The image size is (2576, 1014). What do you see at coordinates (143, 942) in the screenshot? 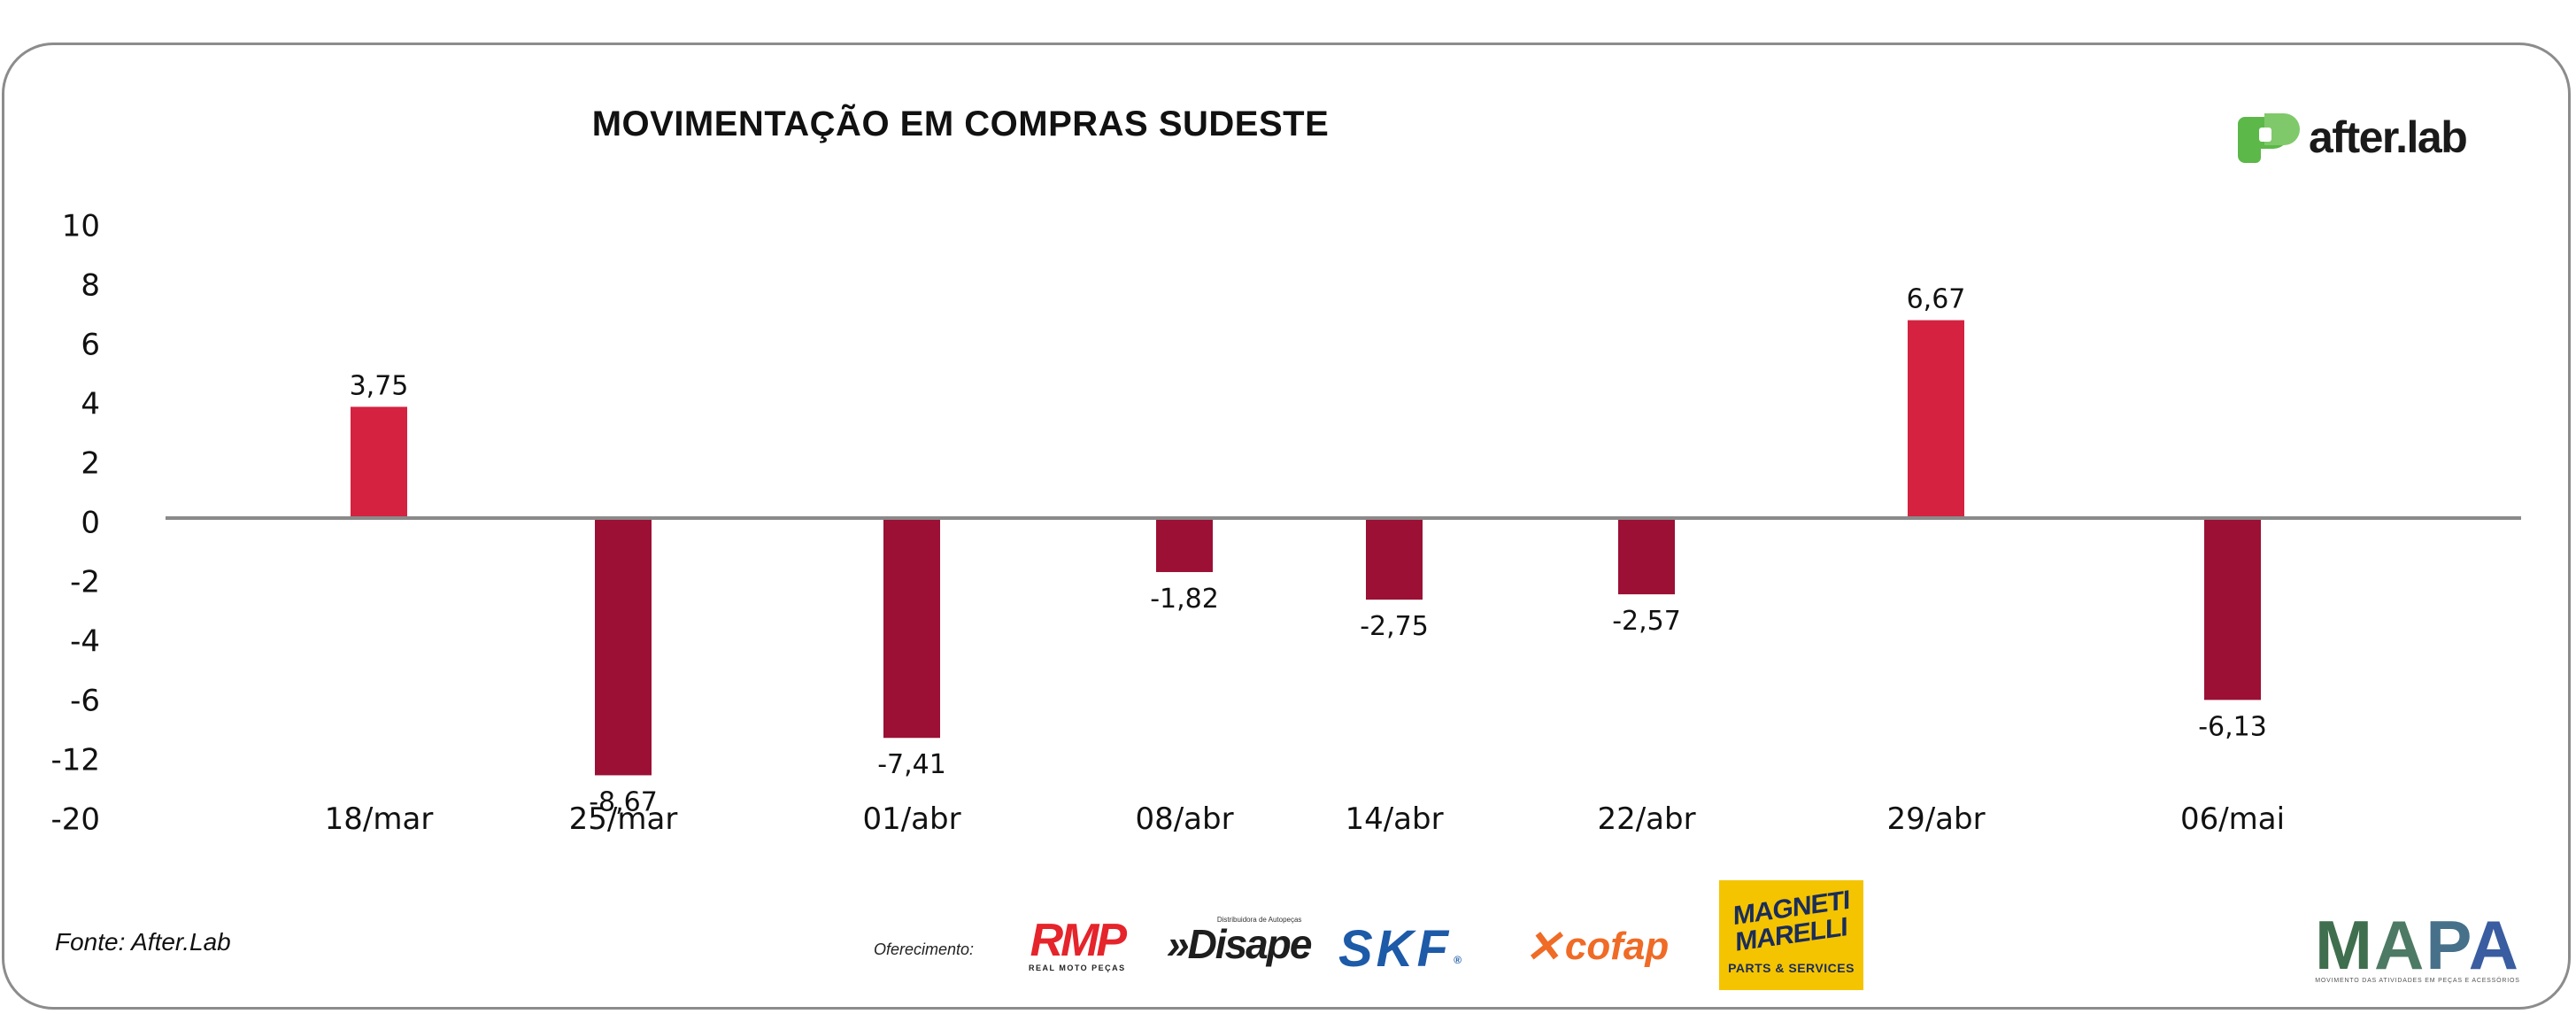
I see `source-note: Fonte: After.Lab` at bounding box center [143, 942].